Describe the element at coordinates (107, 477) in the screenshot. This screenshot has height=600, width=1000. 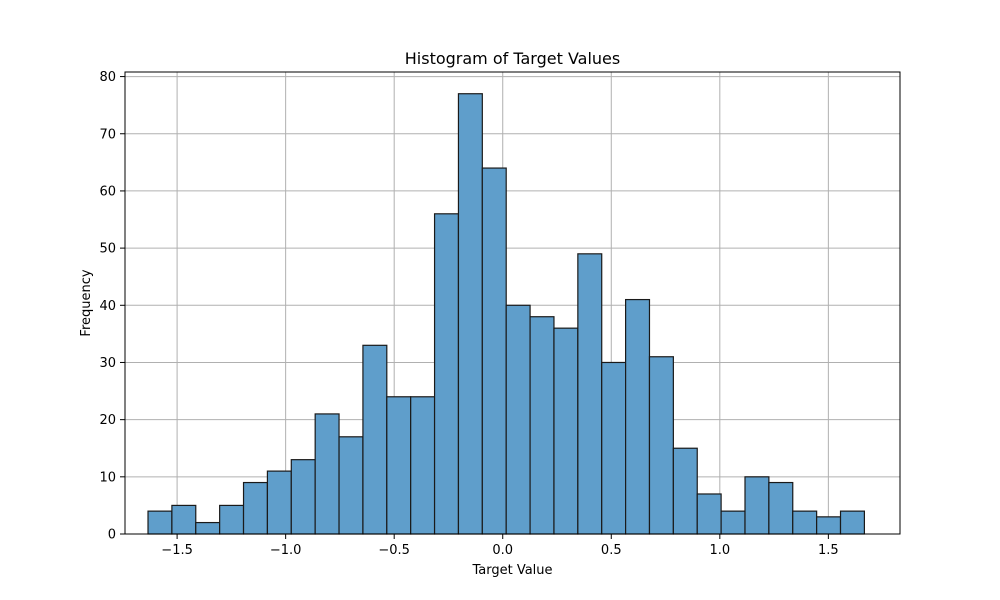
I see `y-tick-label: 10` at that location.